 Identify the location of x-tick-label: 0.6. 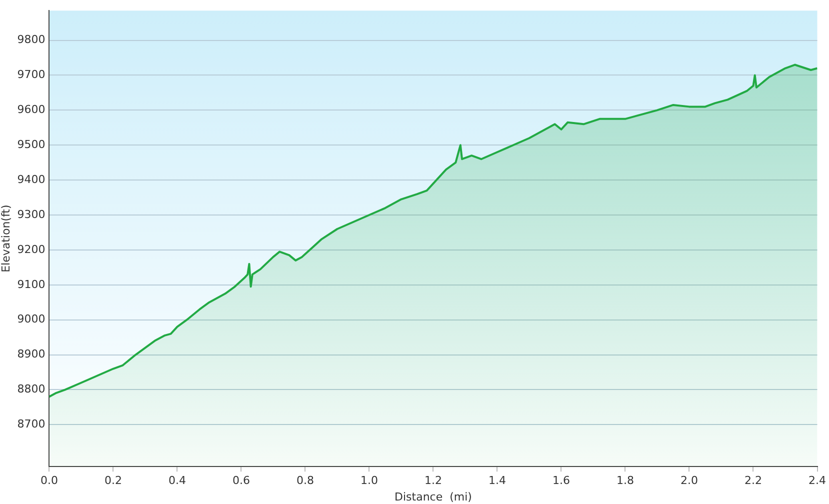
(241, 481).